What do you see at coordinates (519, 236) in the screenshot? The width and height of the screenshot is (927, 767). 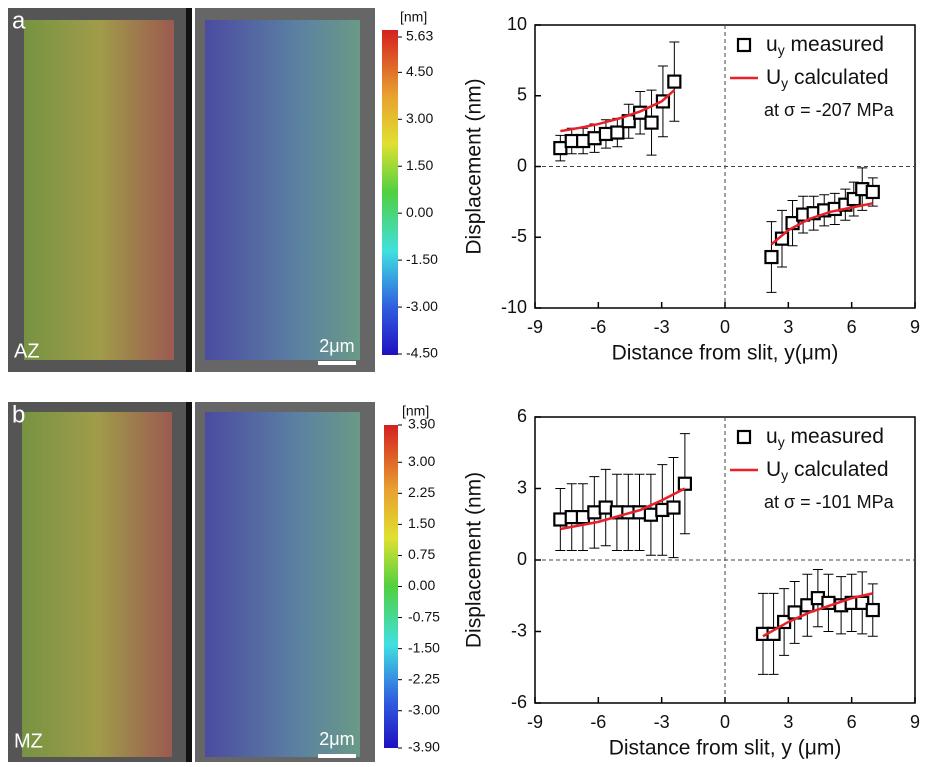 I see `y-tick-label: -5` at bounding box center [519, 236].